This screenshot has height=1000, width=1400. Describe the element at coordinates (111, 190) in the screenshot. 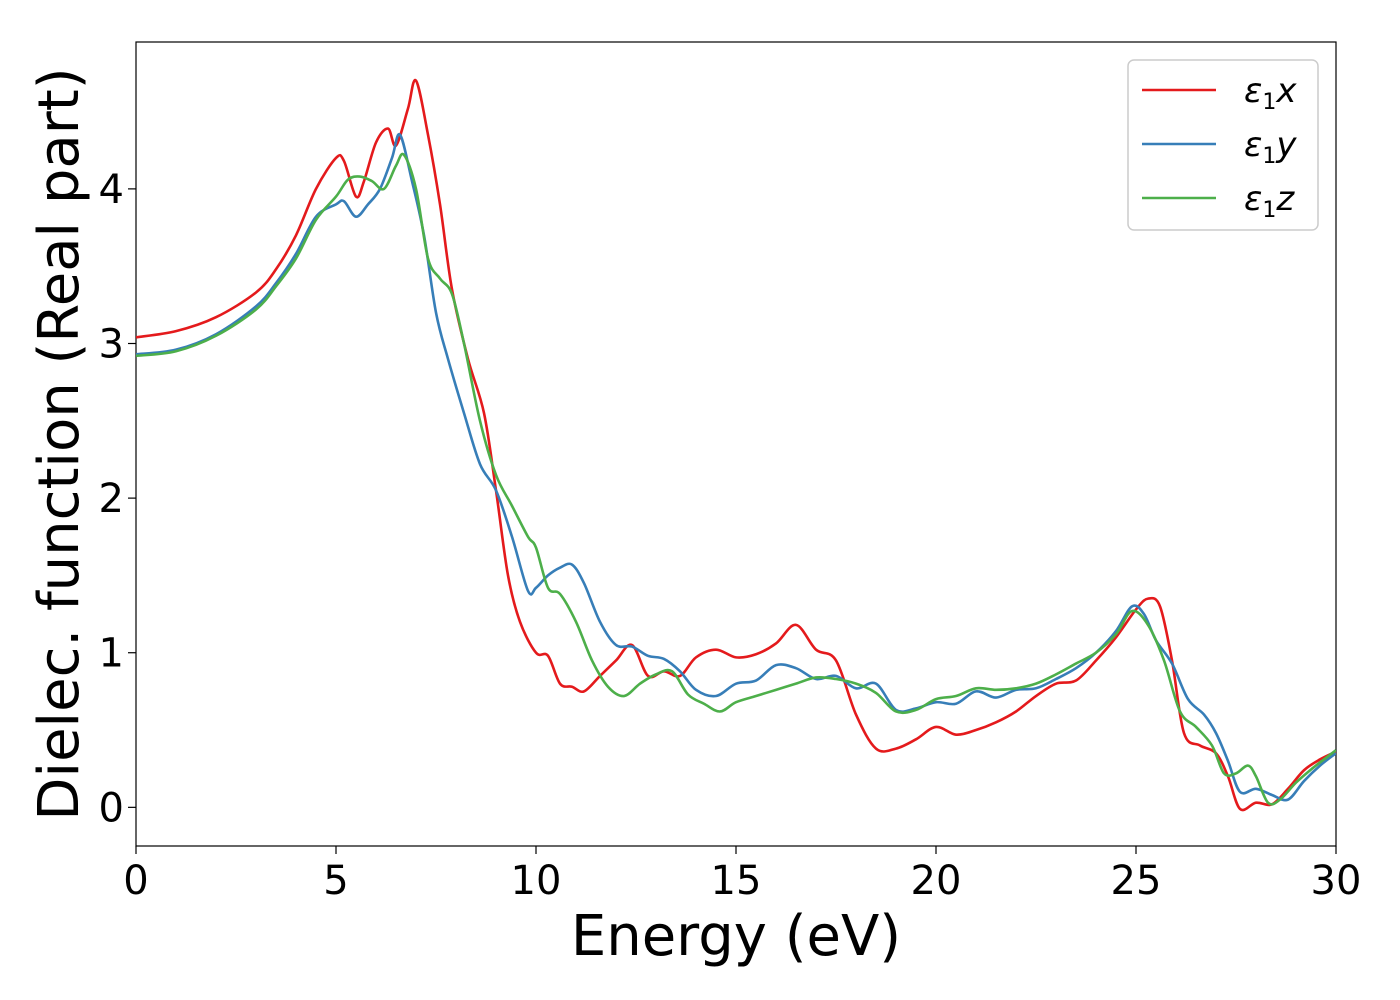

I see `y-tick-label: 4` at that location.